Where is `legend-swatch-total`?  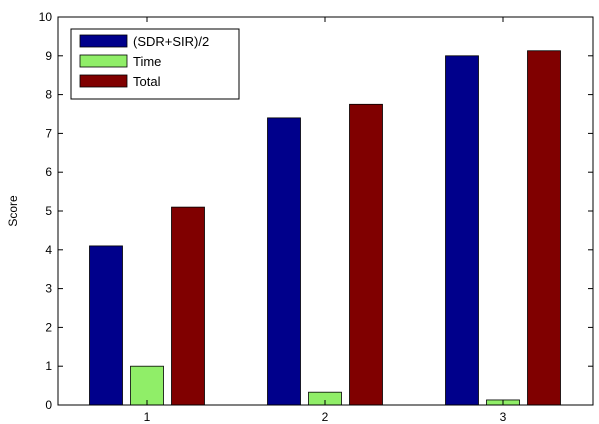
legend-swatch-total is located at coordinates (103, 81).